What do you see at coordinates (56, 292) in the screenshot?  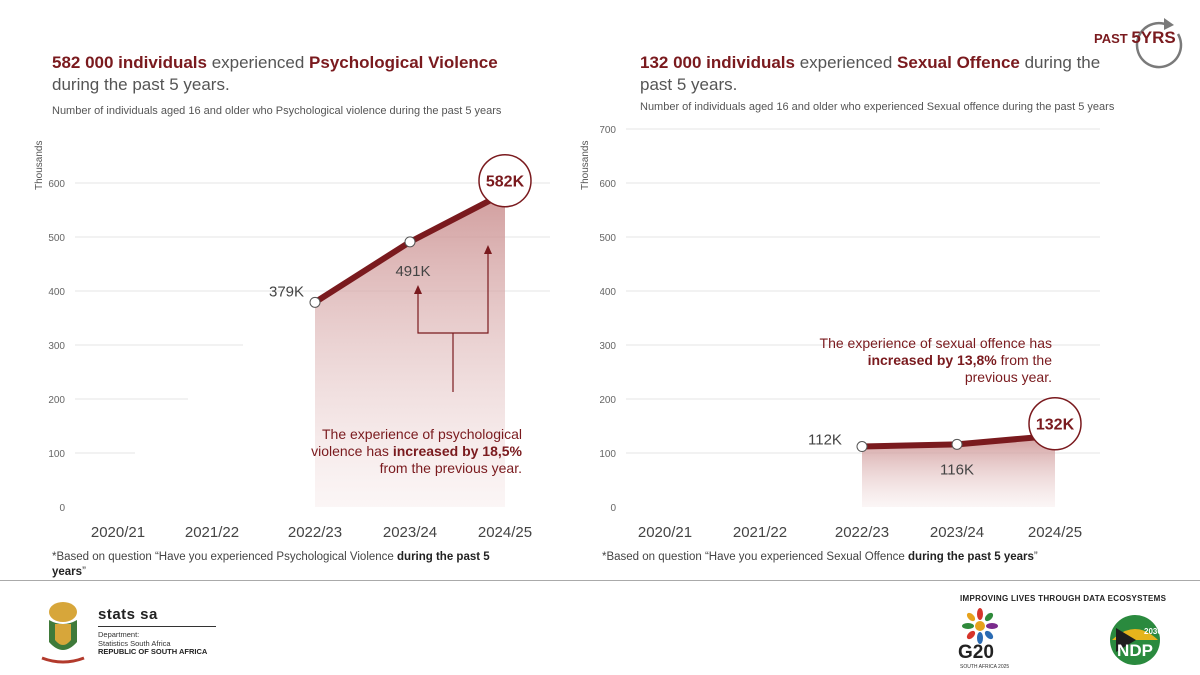 I see `left-ytick-label: 400` at bounding box center [56, 292].